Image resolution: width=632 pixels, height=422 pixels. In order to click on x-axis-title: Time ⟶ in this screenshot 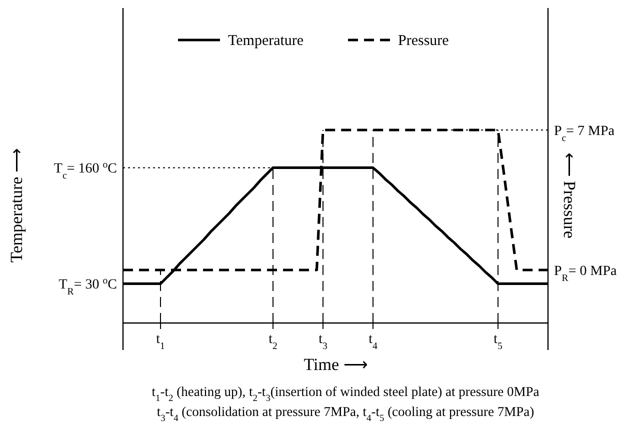, I will do `click(336, 364)`.